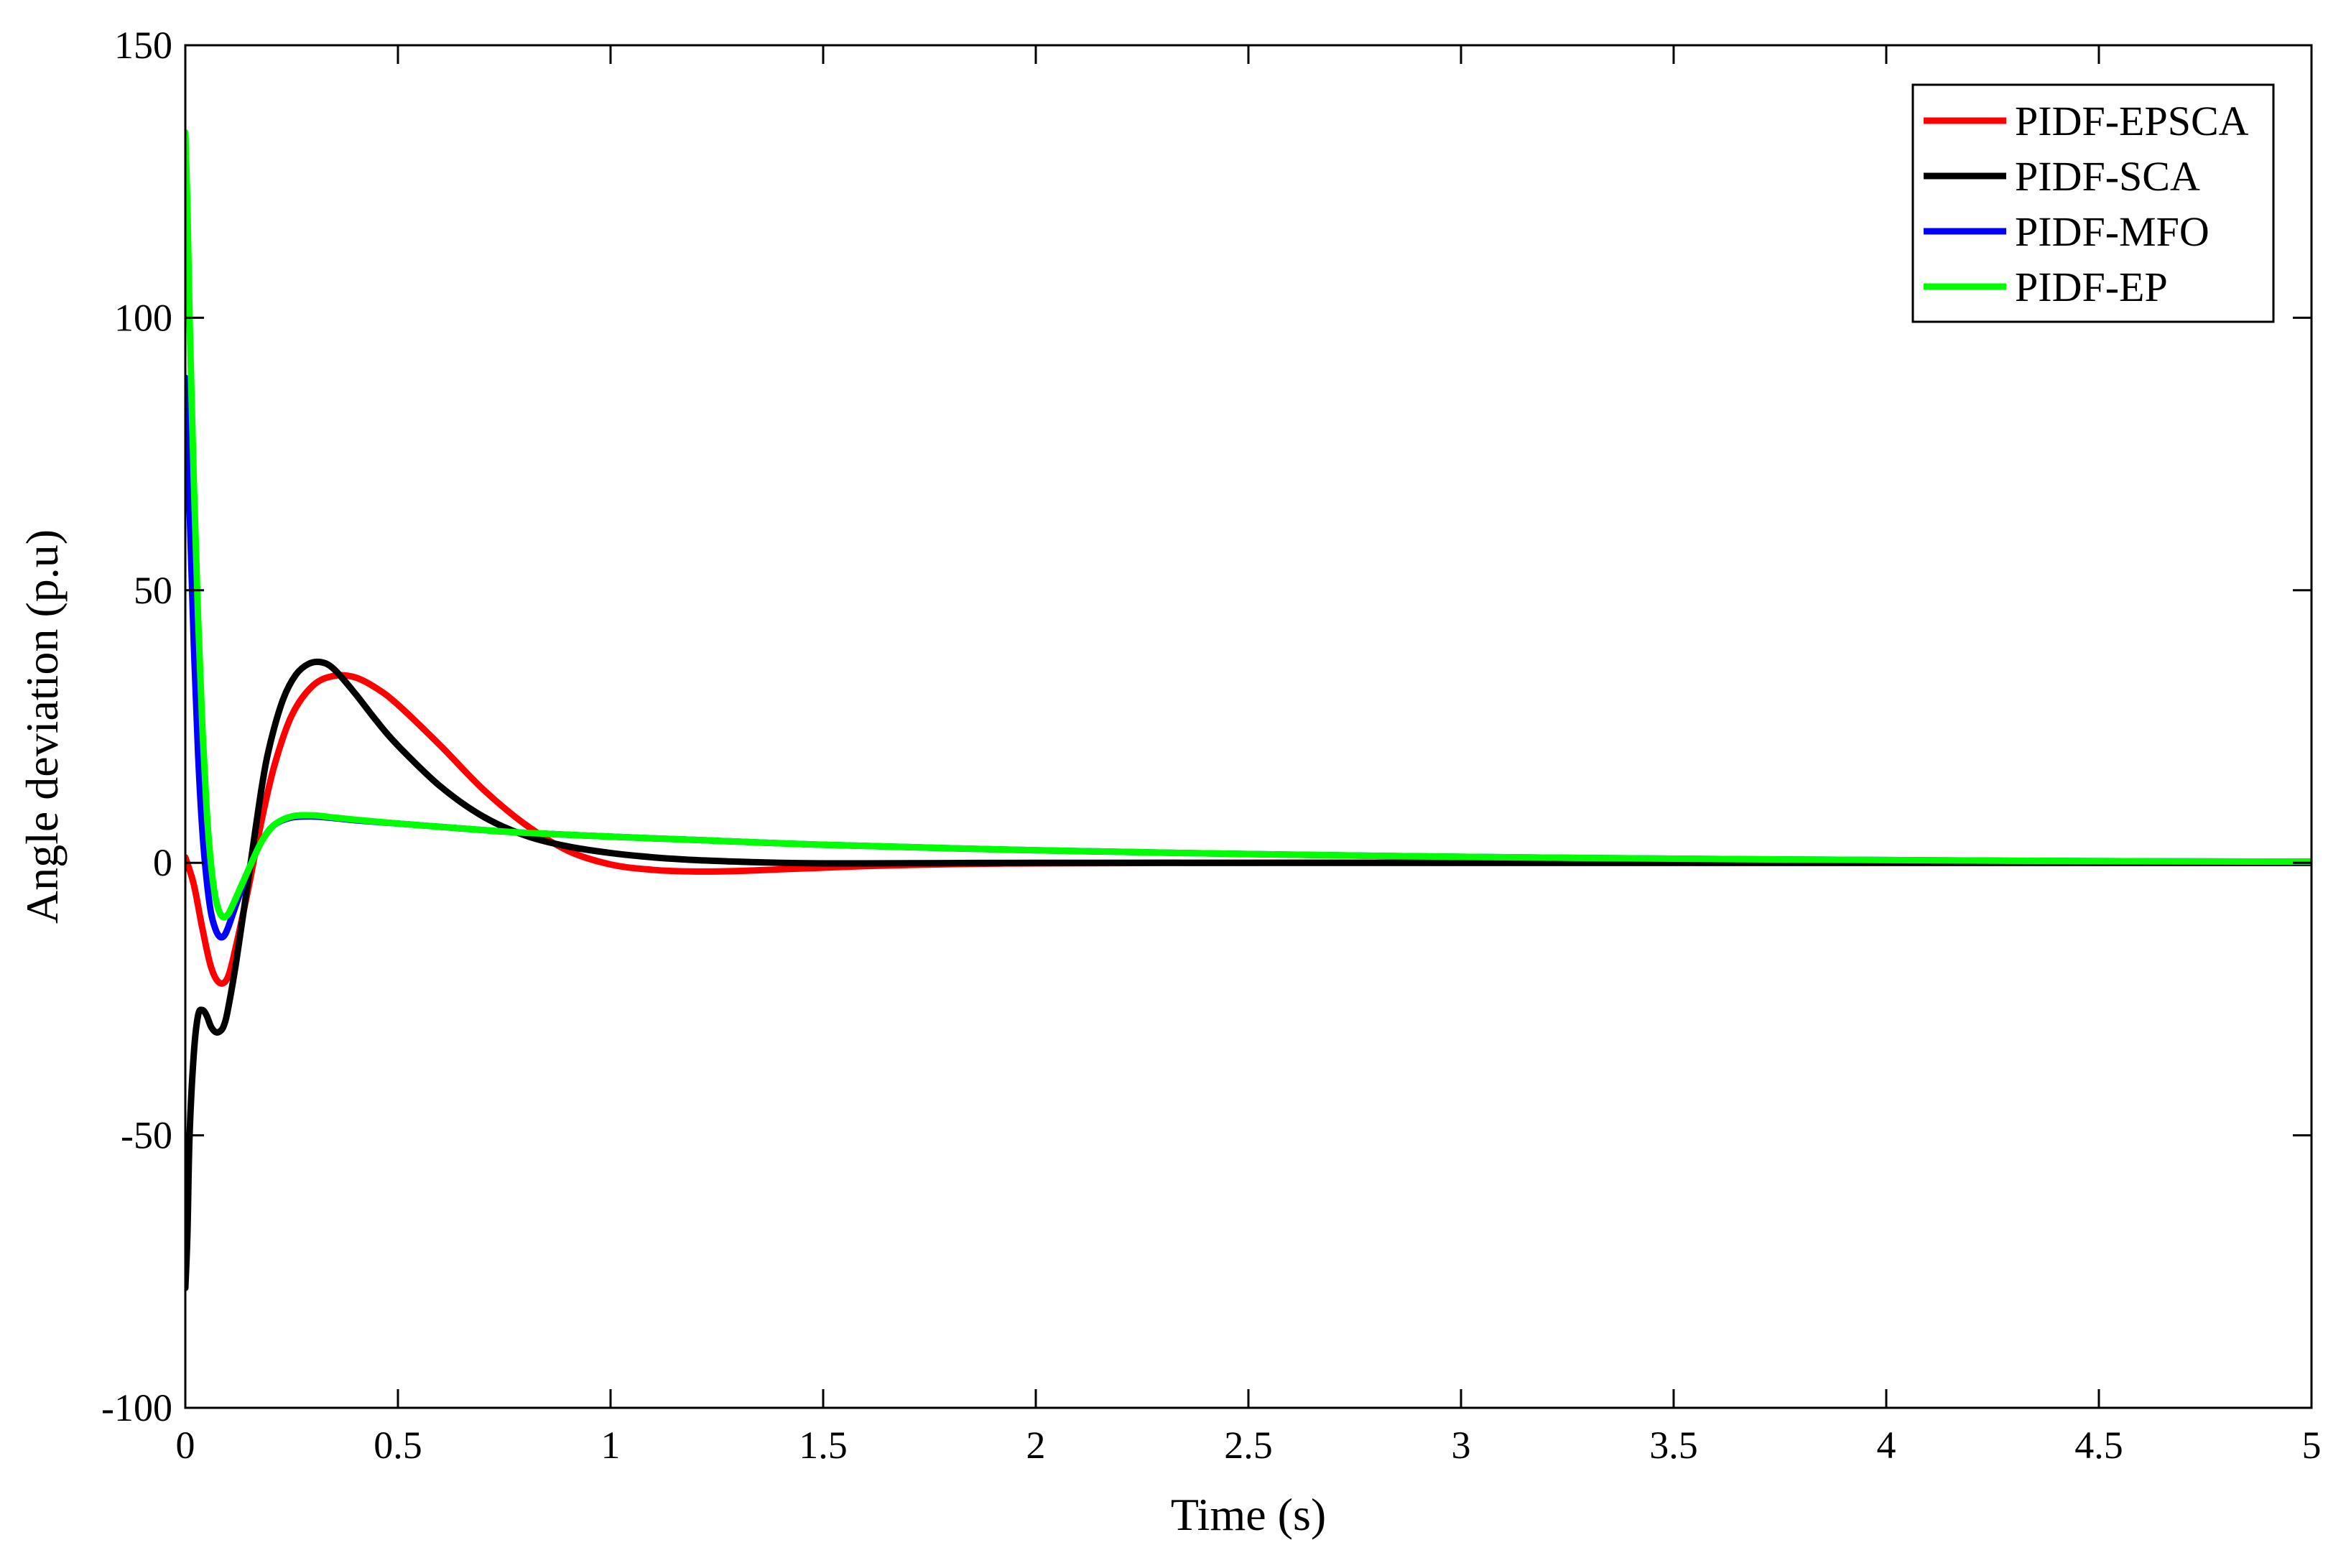 This screenshot has width=2351, height=1568. What do you see at coordinates (2132, 121) in the screenshot?
I see `legend-label-pidf-epsca: PIDF-EPSCA` at bounding box center [2132, 121].